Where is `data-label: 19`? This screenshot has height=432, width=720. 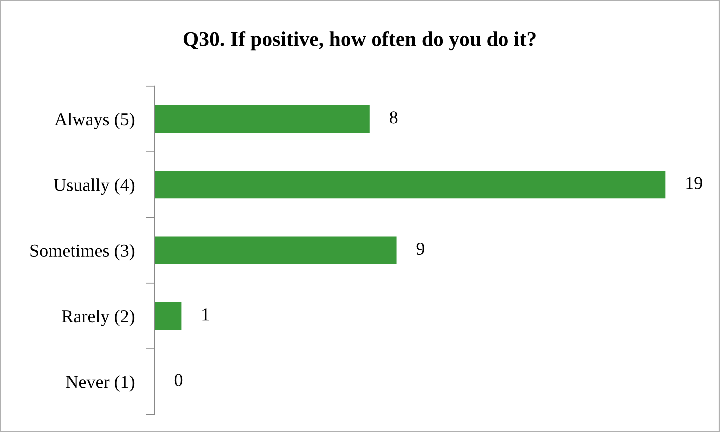 data-label: 19 is located at coordinates (694, 183).